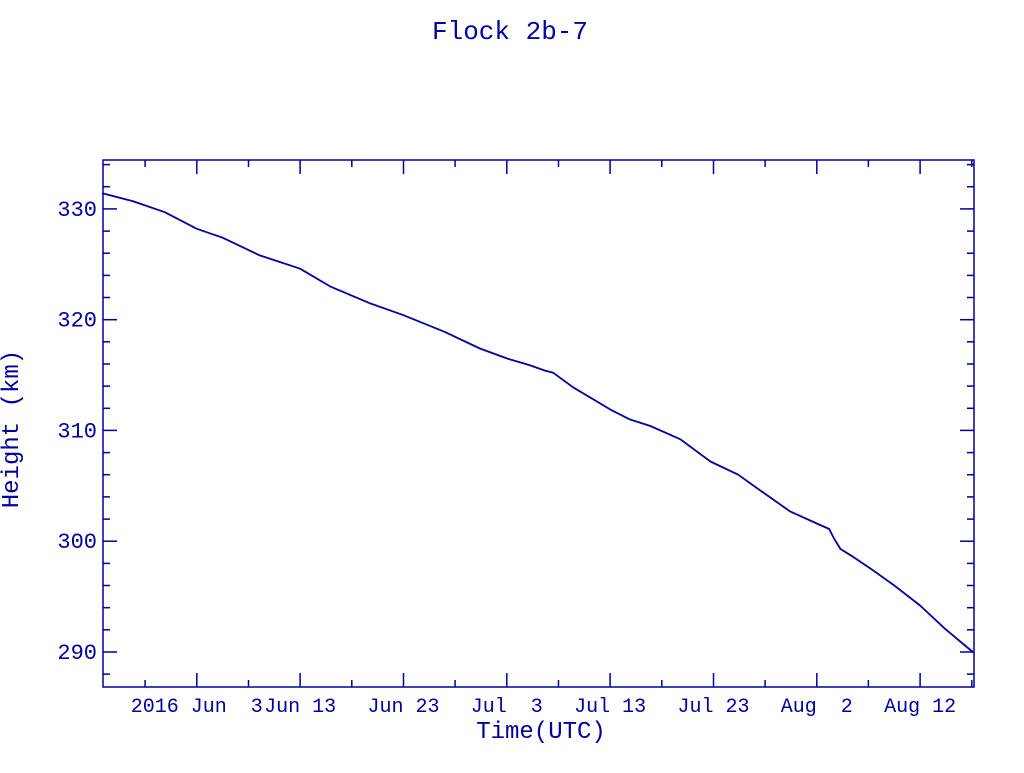 The width and height of the screenshot is (1024, 773). I want to click on x-tick-label: Jul 3, so click(507, 707).